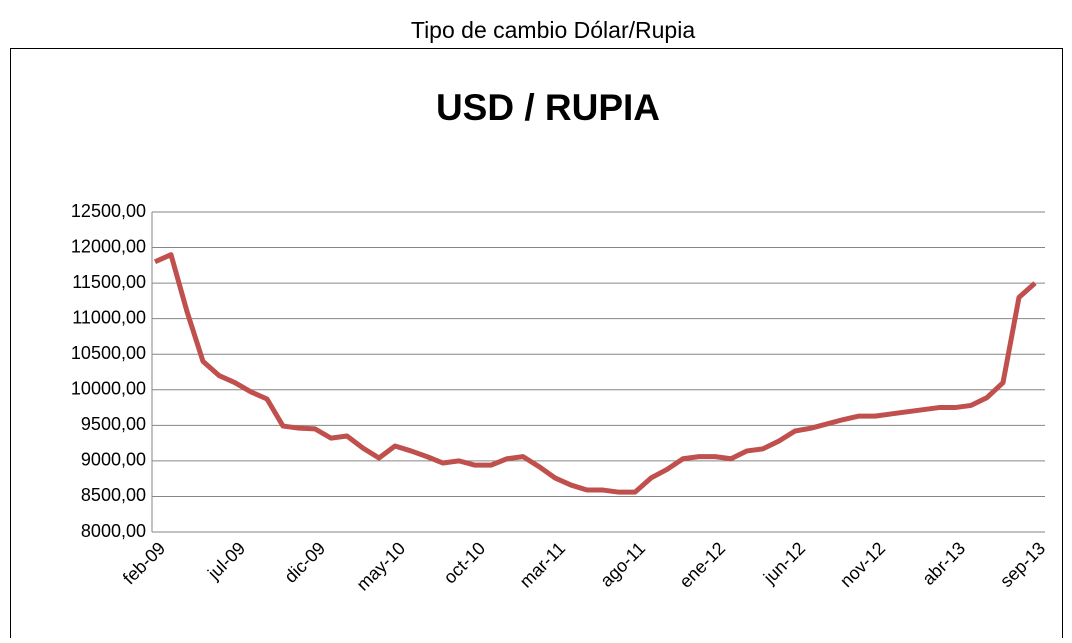  Describe the element at coordinates (622, 564) in the screenshot. I see `x-tick-label: ago-11` at that location.